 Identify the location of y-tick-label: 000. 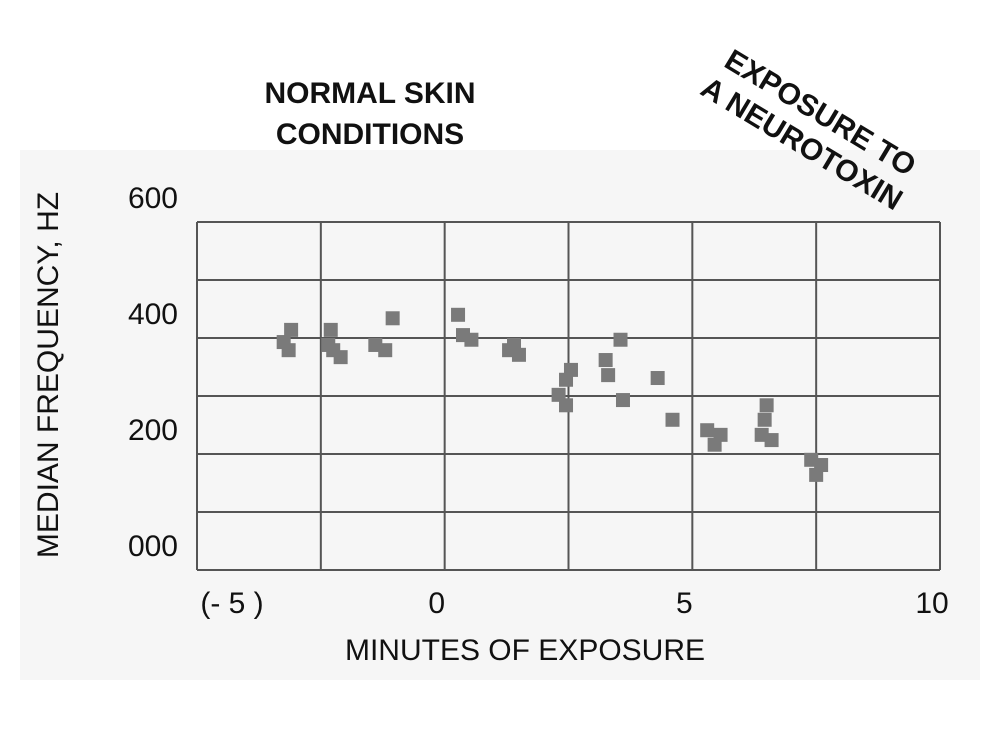
(153, 546).